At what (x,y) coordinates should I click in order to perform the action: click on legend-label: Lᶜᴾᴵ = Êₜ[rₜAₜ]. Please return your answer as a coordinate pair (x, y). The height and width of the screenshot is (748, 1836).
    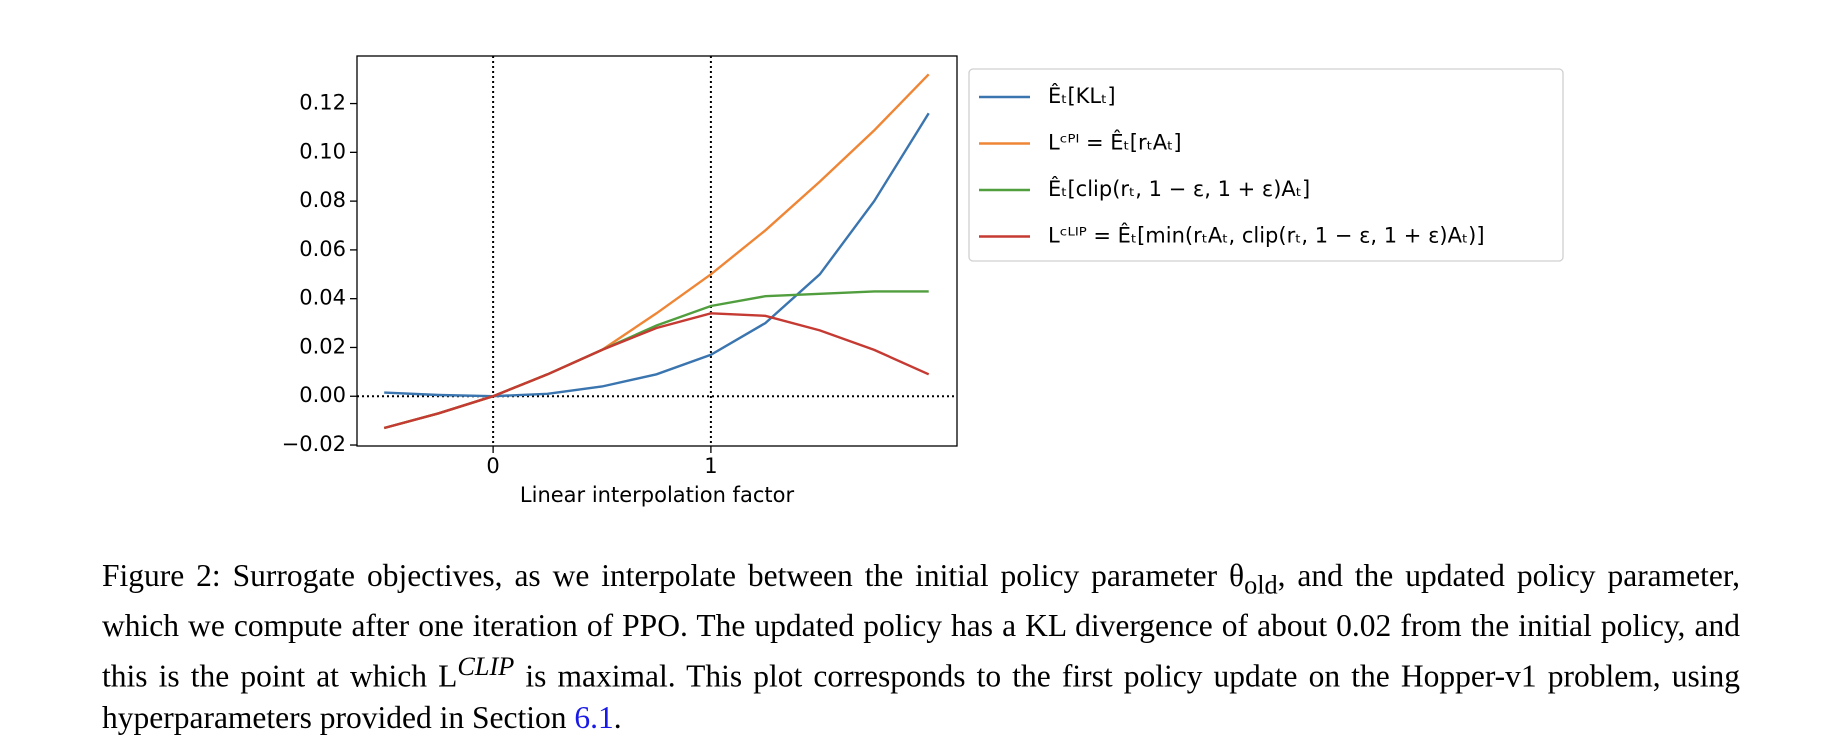
    Looking at the image, I should click on (1115, 142).